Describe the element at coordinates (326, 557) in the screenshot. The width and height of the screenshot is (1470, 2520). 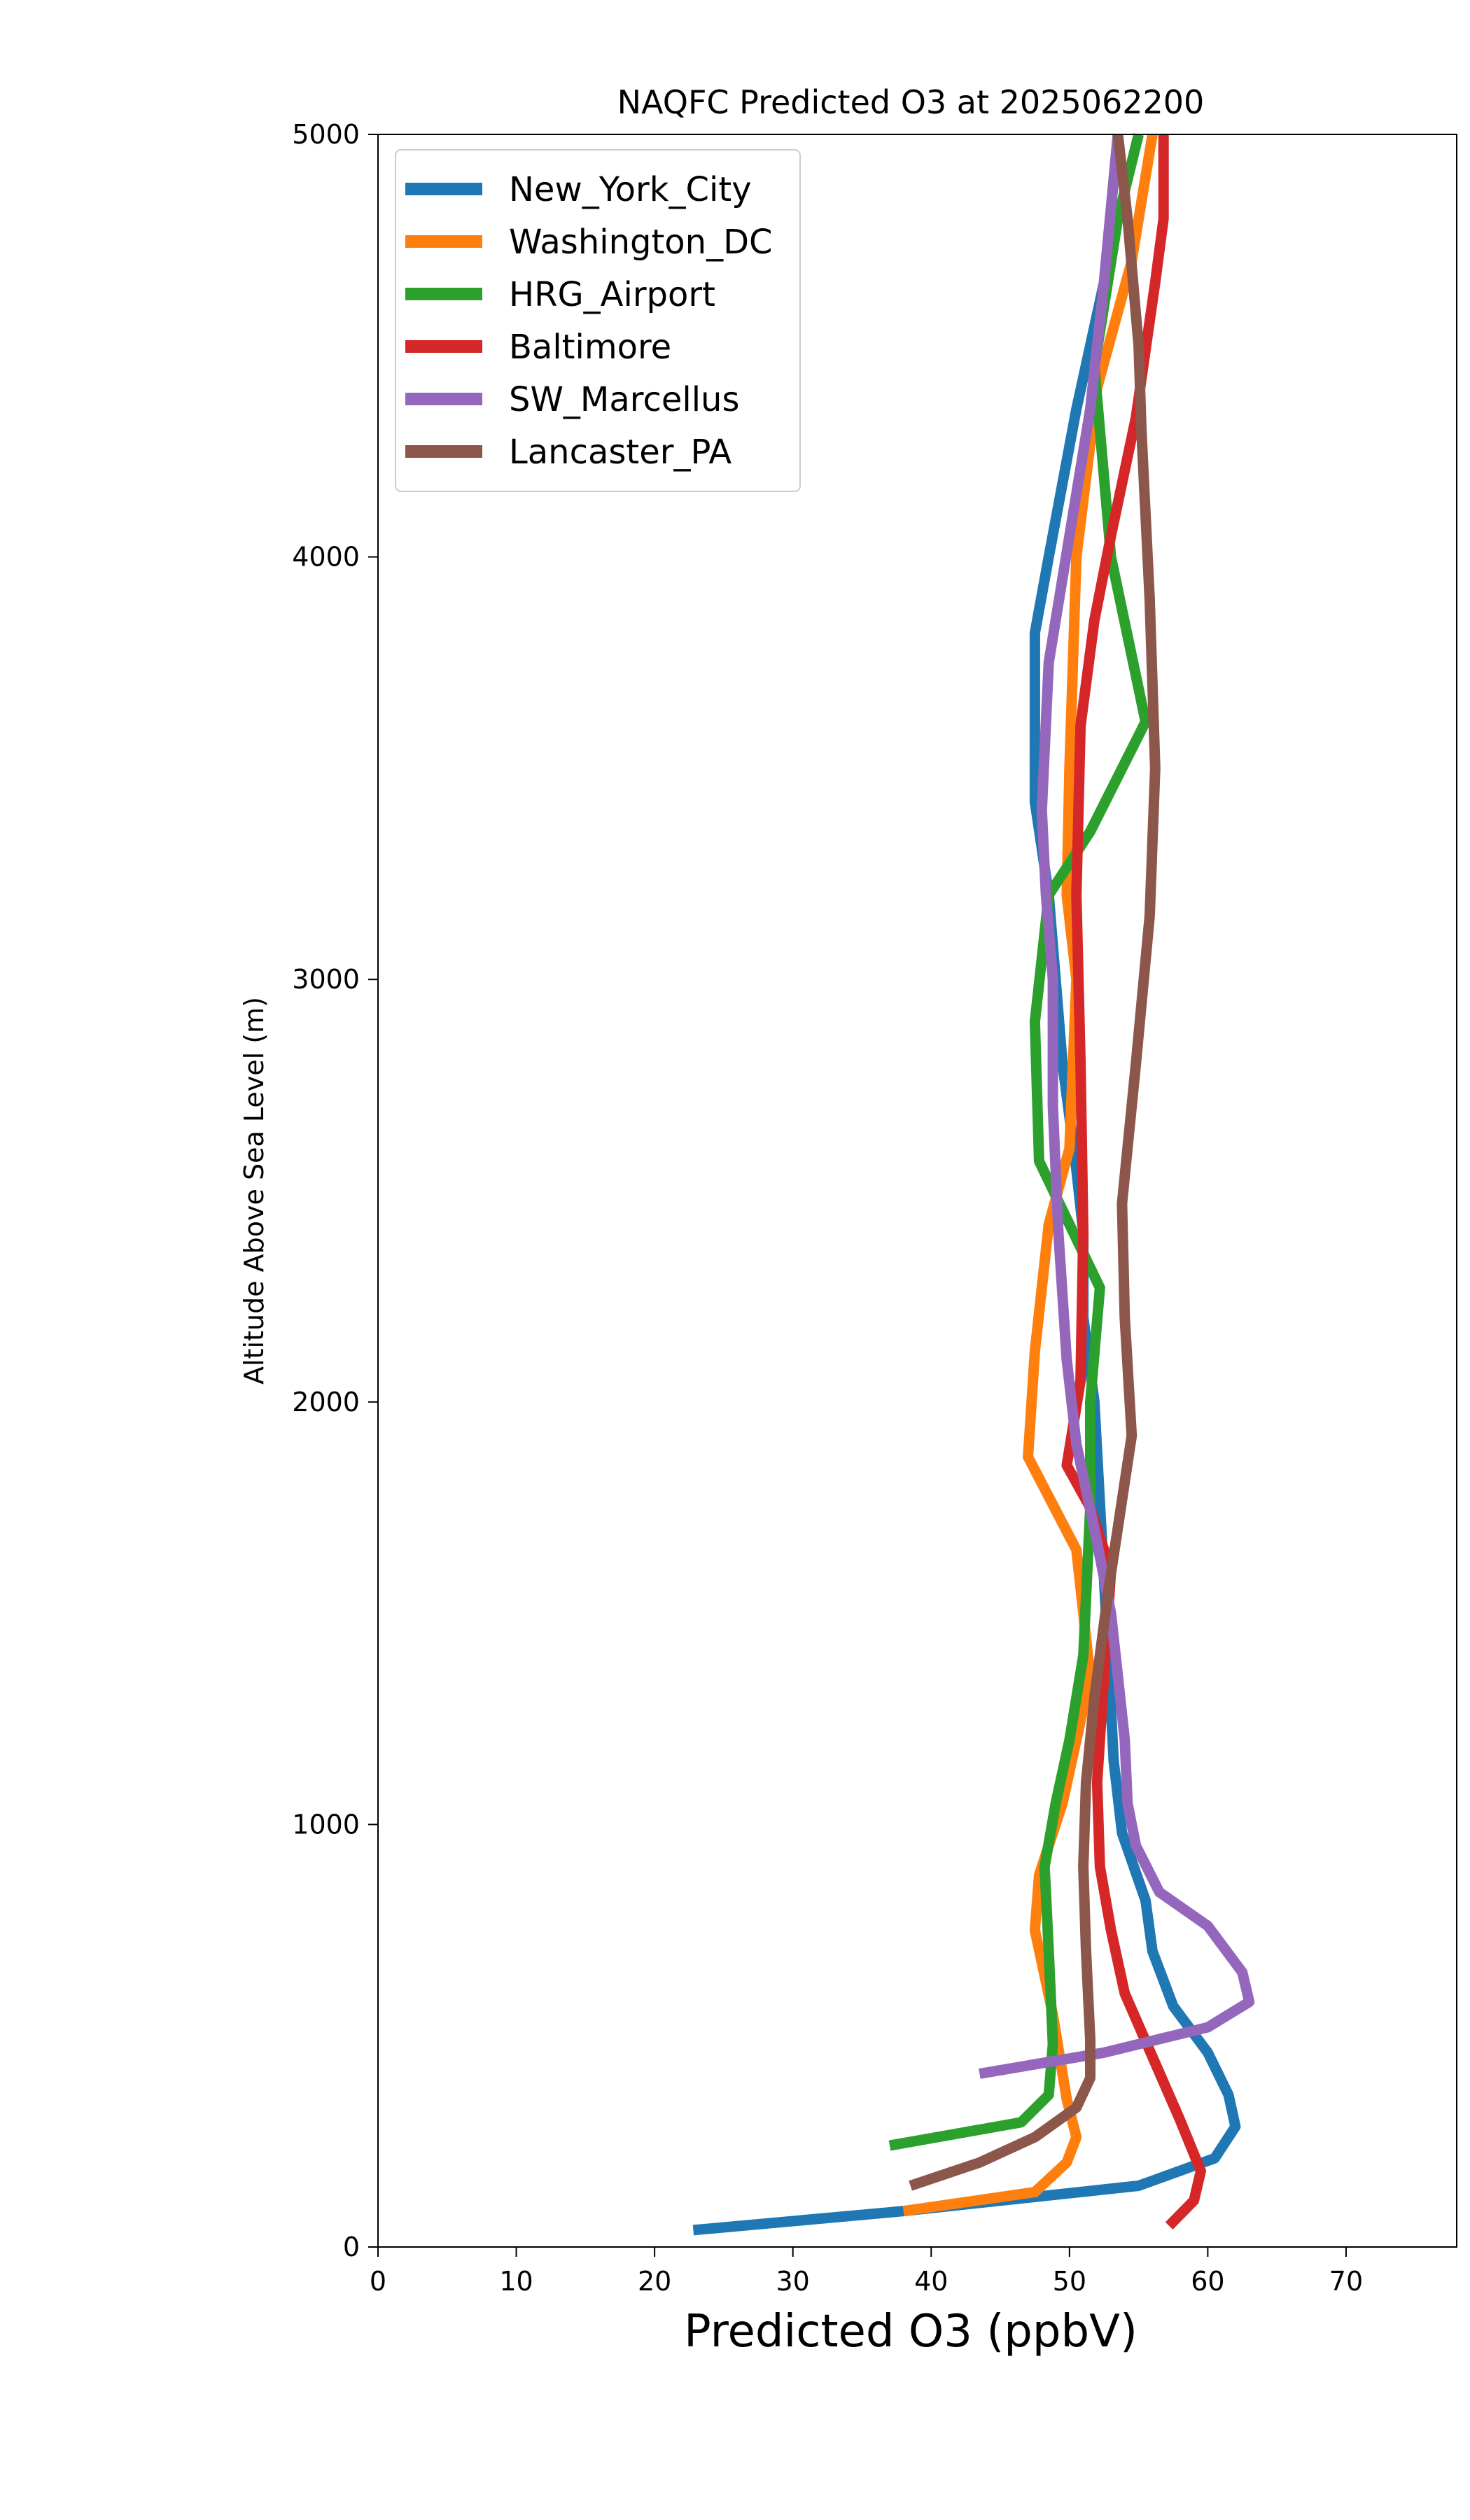
I see `y-tick-label: 4000` at that location.